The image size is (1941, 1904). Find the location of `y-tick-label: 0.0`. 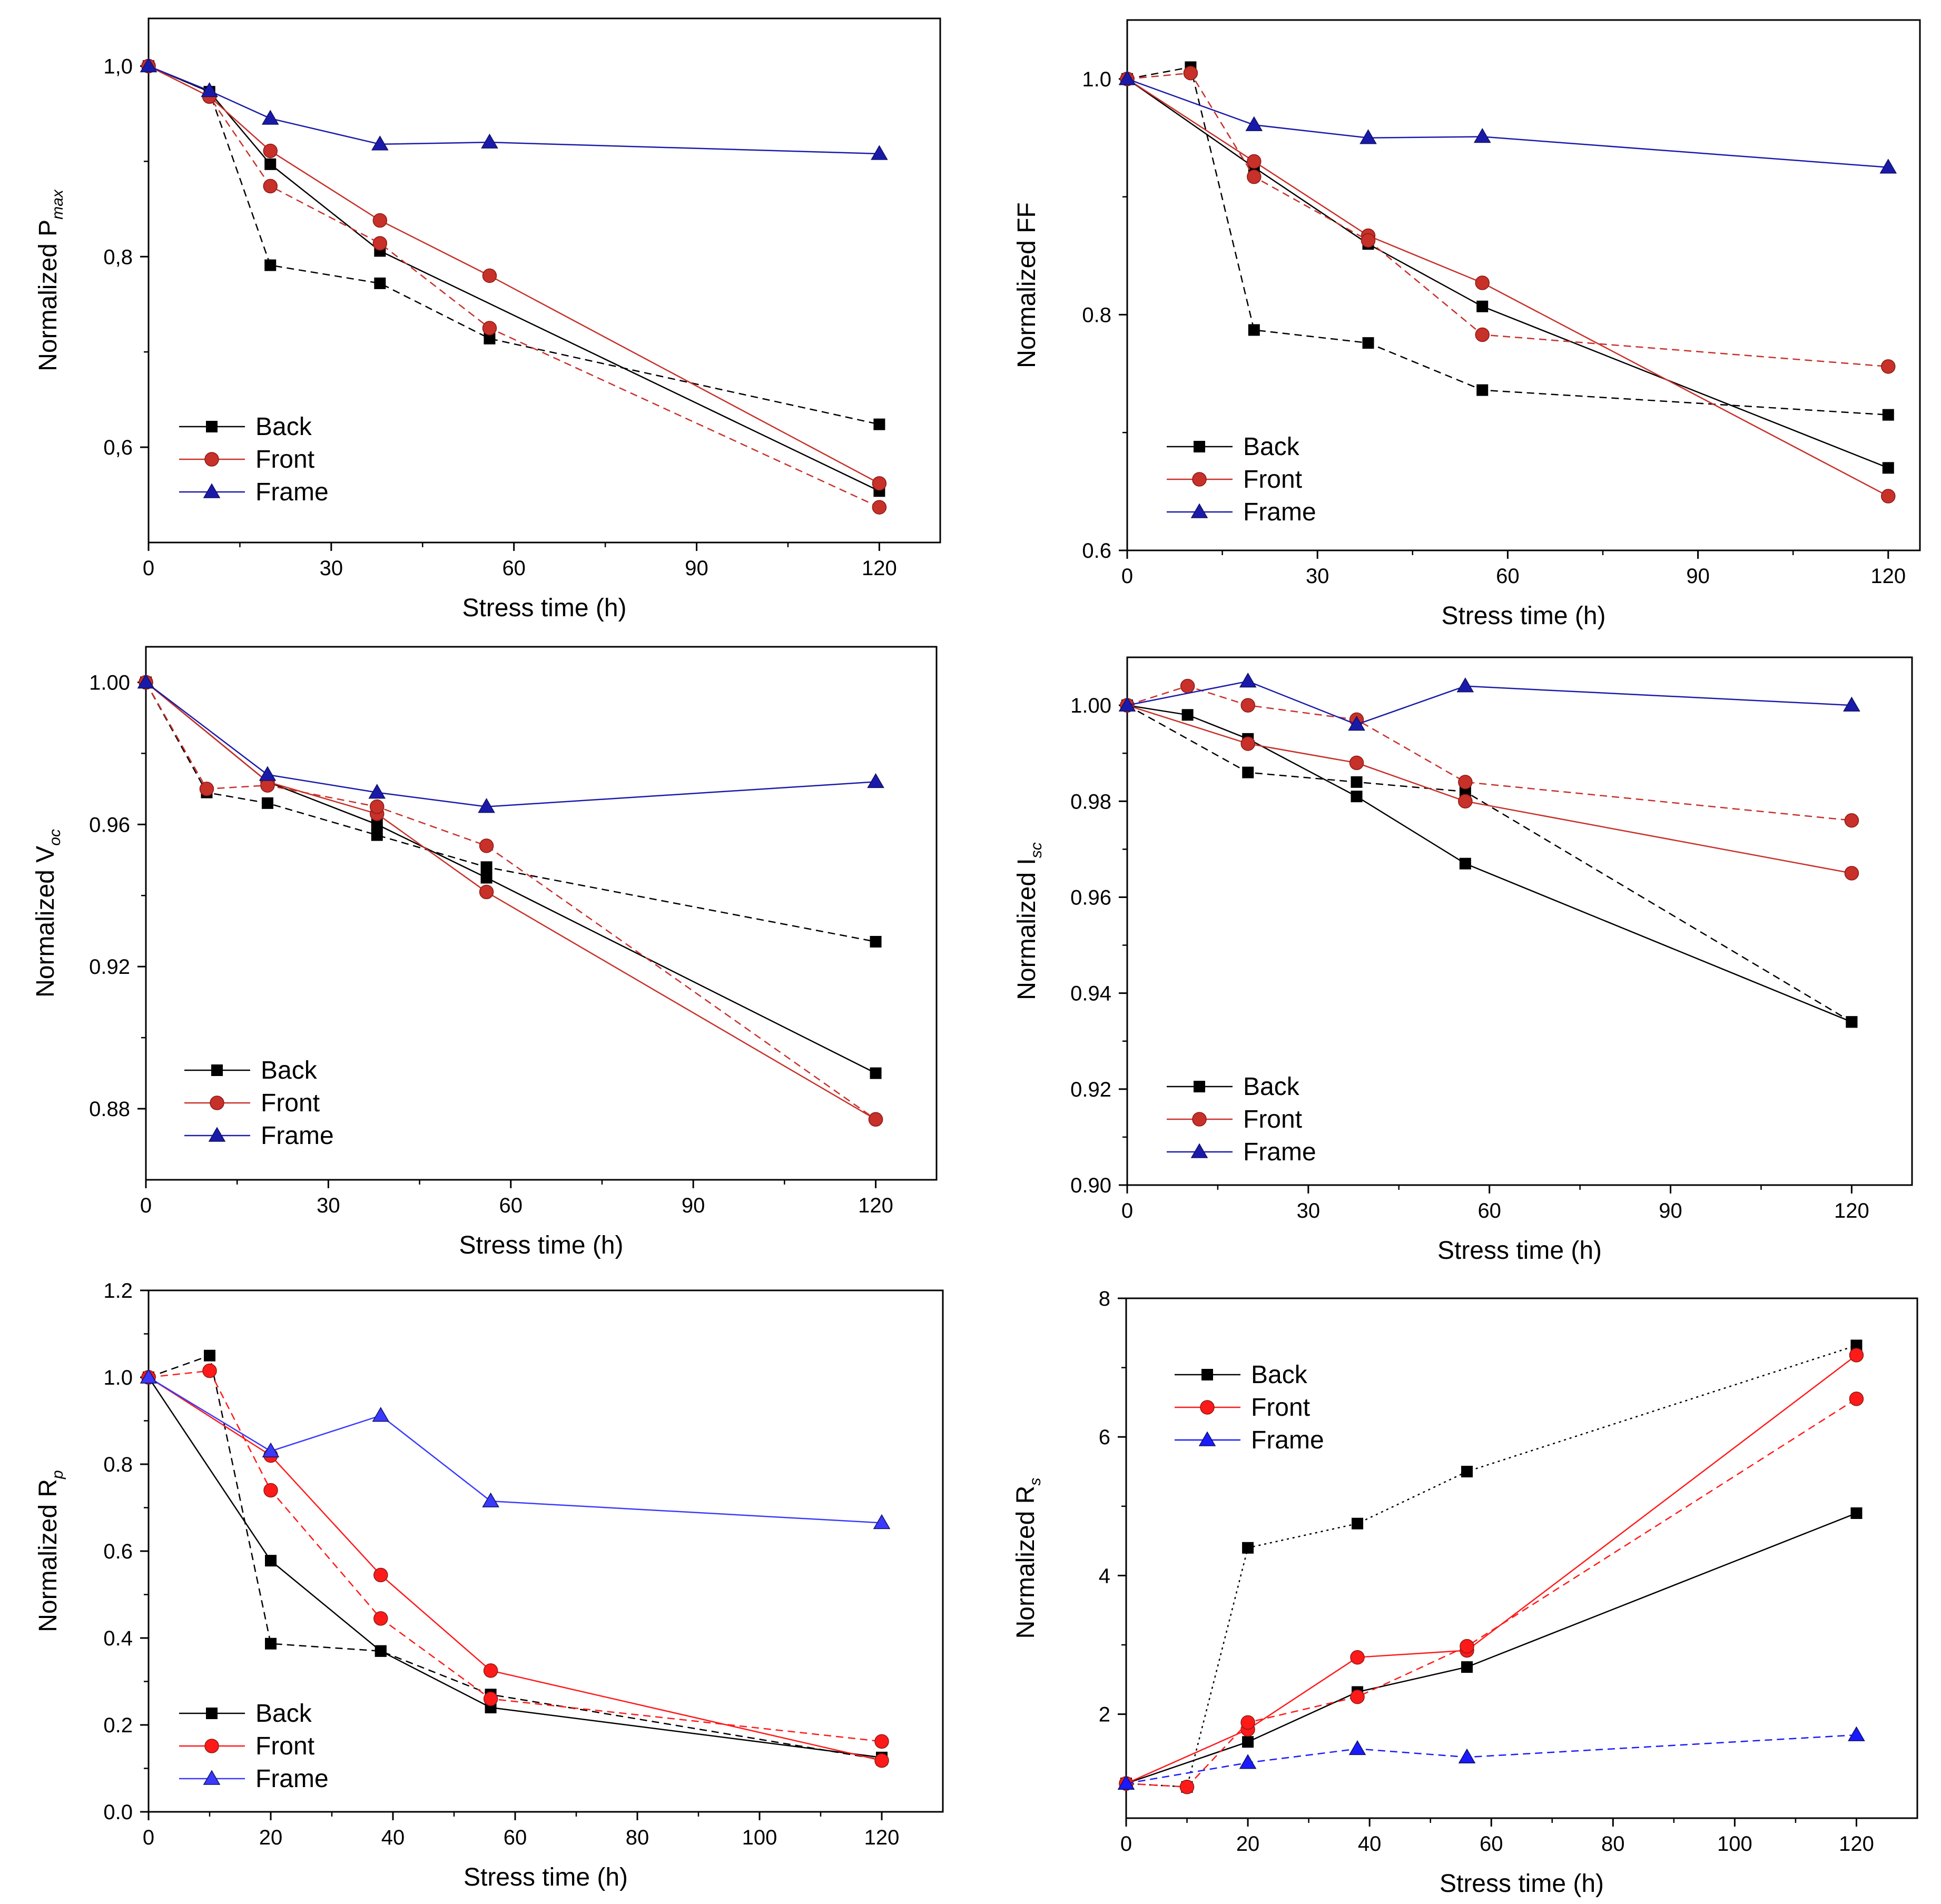

y-tick-label: 0.0 is located at coordinates (118, 1812).